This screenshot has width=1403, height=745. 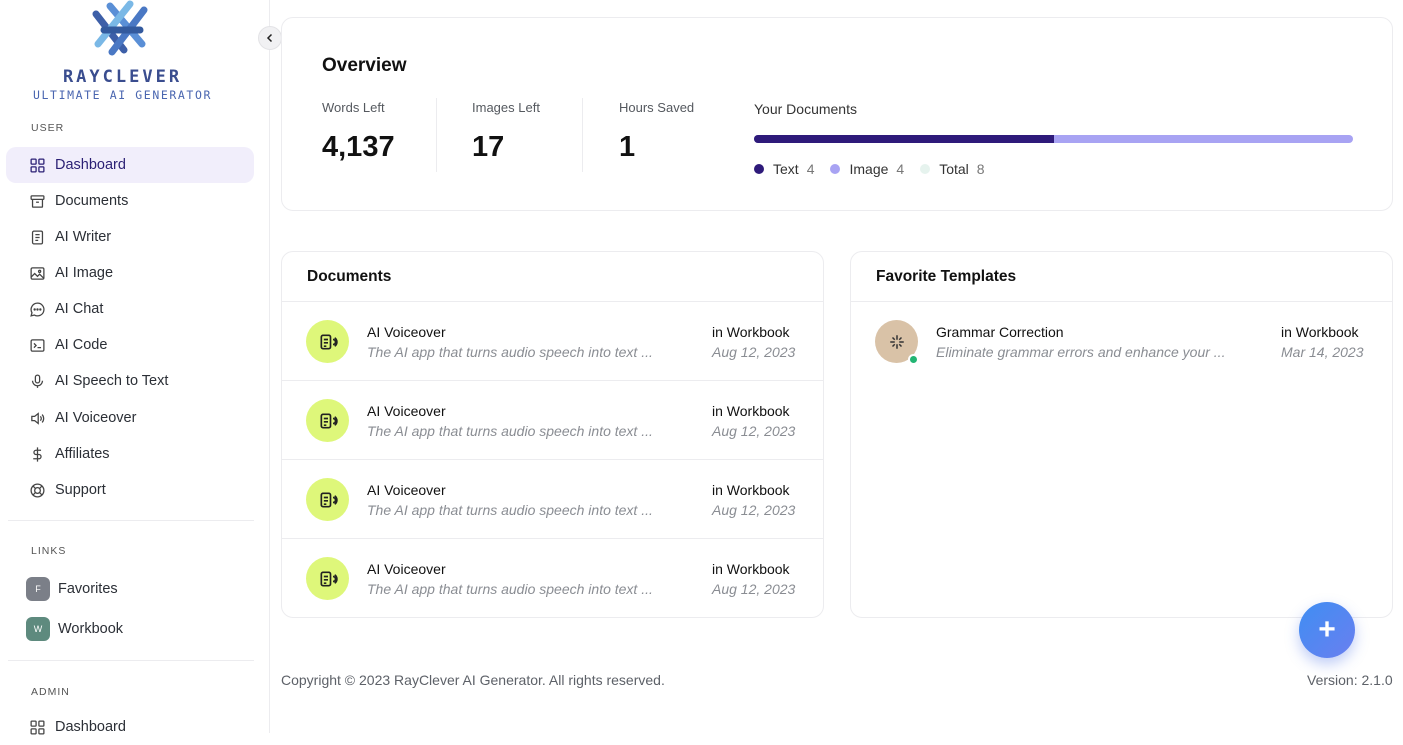 What do you see at coordinates (50, 692) in the screenshot?
I see `section-label-admin: ADMIN` at bounding box center [50, 692].